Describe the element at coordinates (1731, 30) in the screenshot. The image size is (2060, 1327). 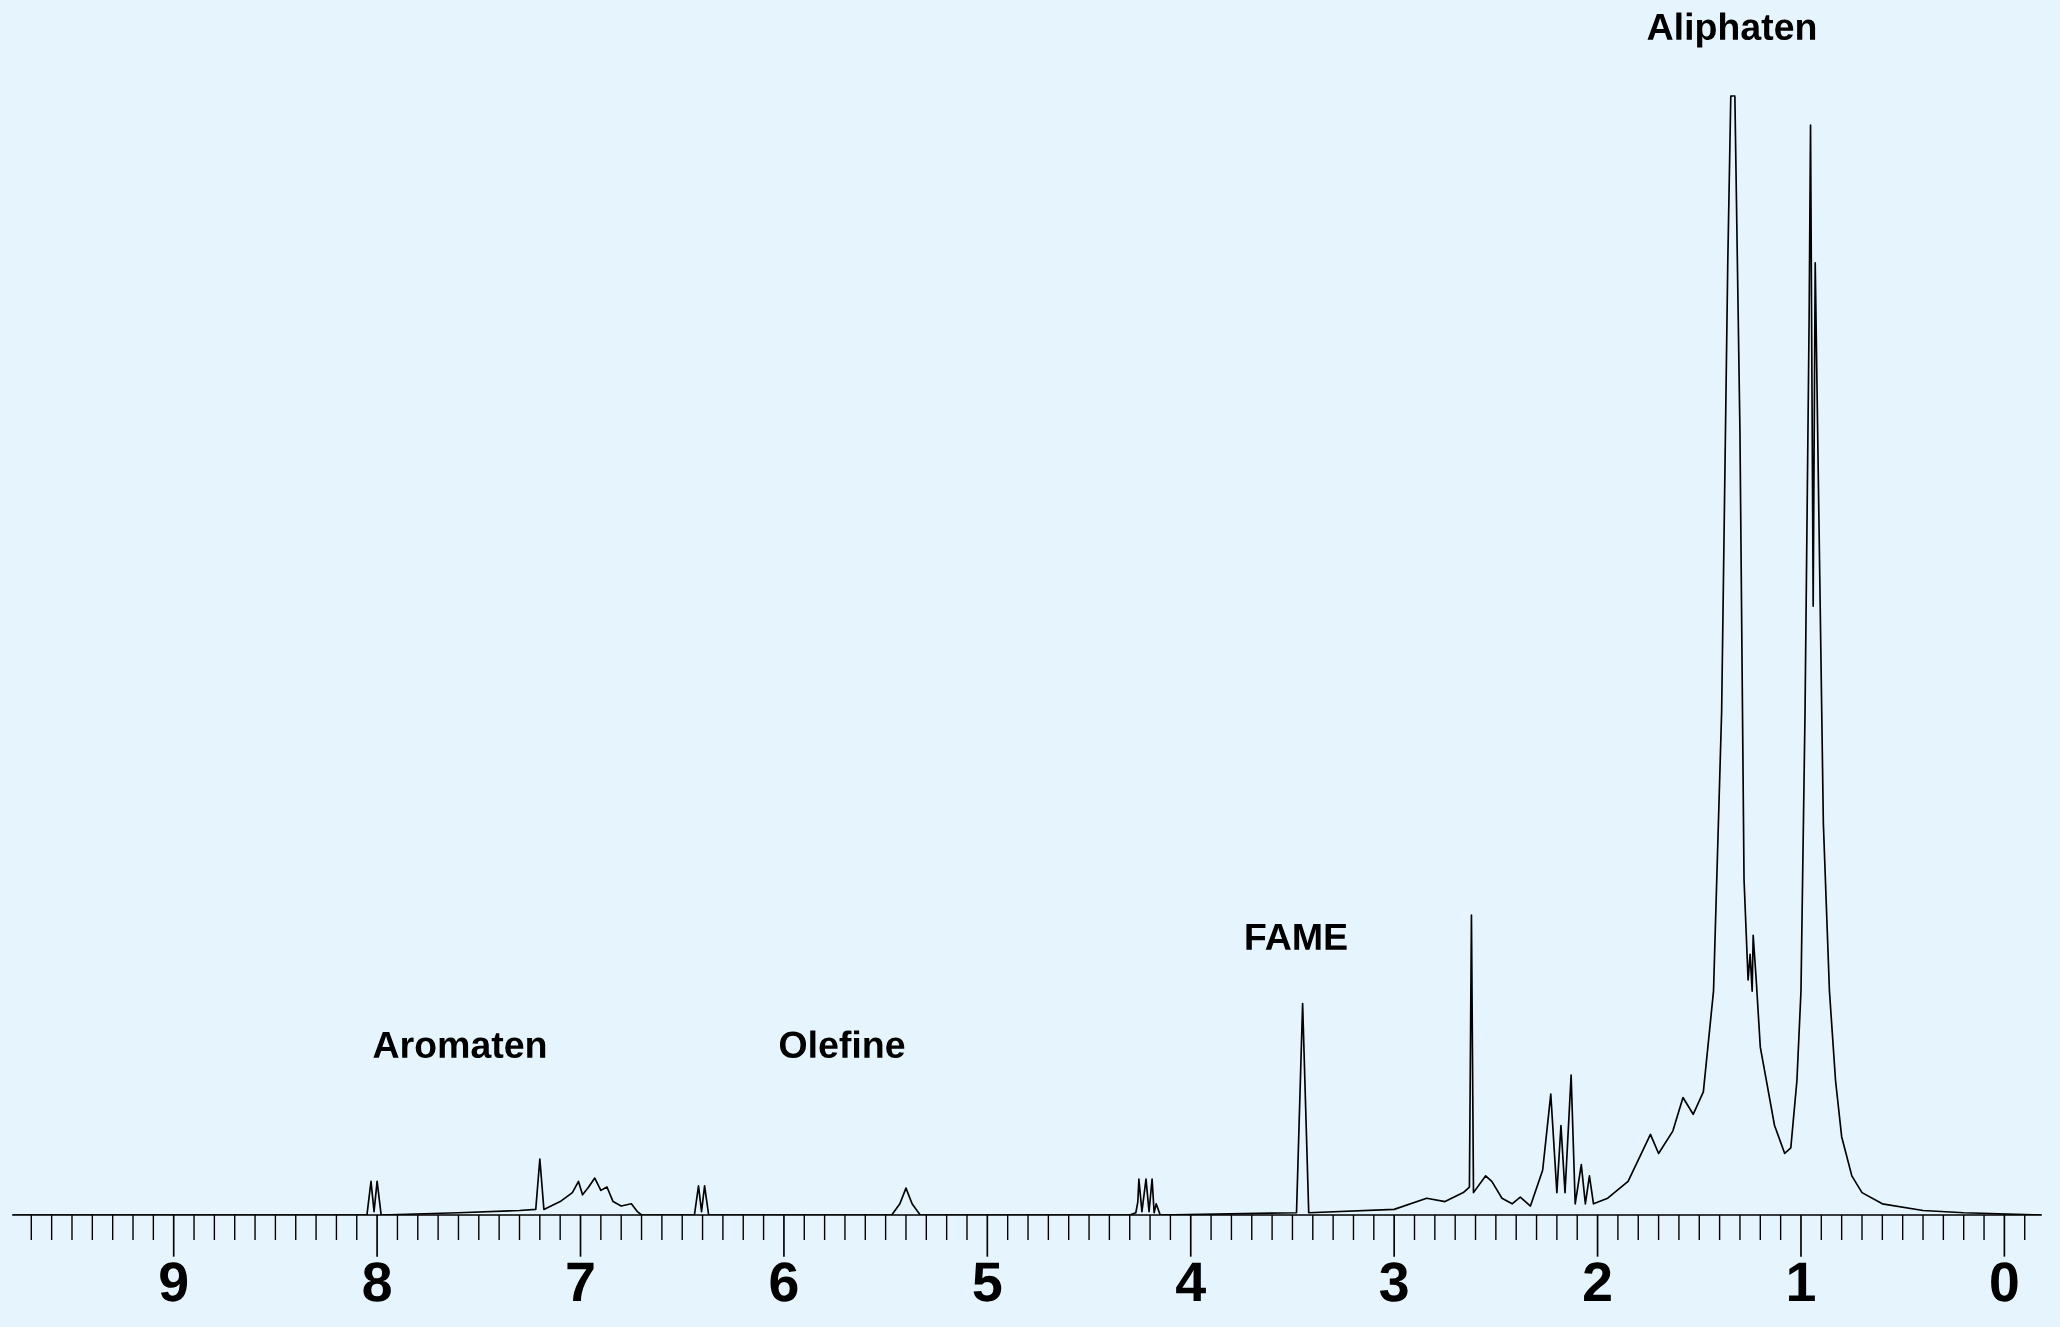
I see `text: Aliphaten` at that location.